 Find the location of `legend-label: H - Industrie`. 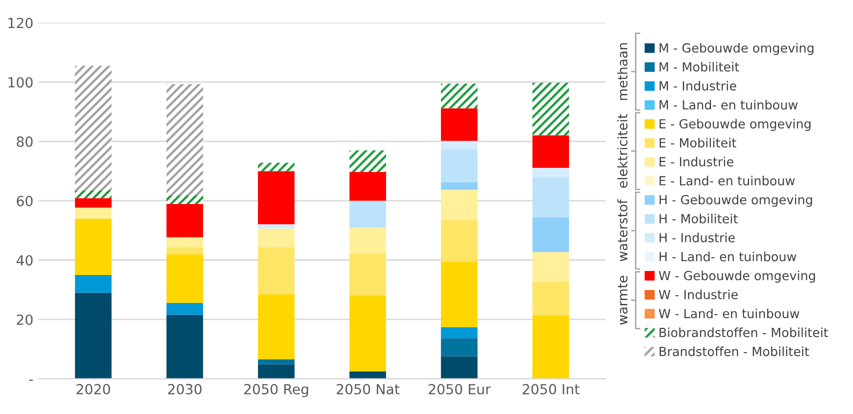

legend-label: H - Industrie is located at coordinates (697, 237).